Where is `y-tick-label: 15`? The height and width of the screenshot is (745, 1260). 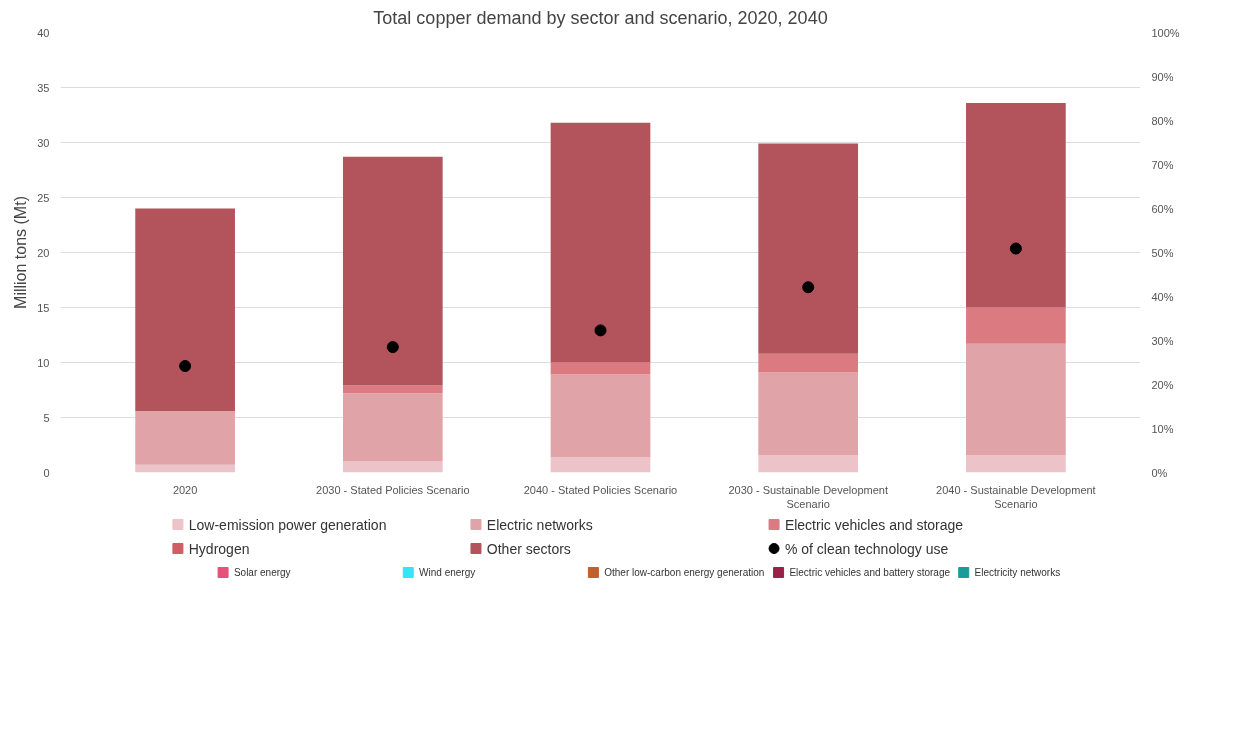 y-tick-label: 15 is located at coordinates (43, 307).